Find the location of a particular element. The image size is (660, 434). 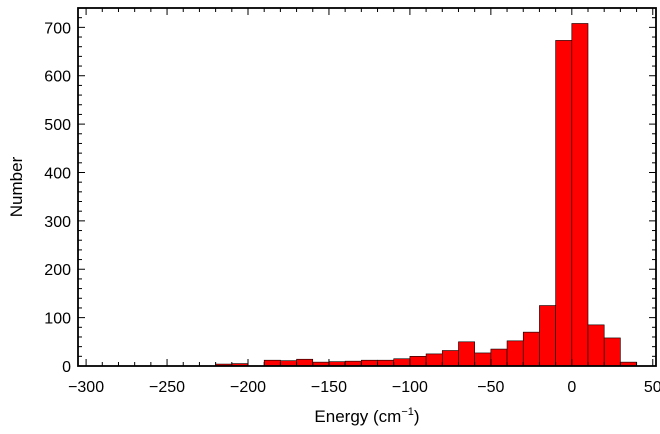

y-tick-label: 400 is located at coordinates (57, 173).